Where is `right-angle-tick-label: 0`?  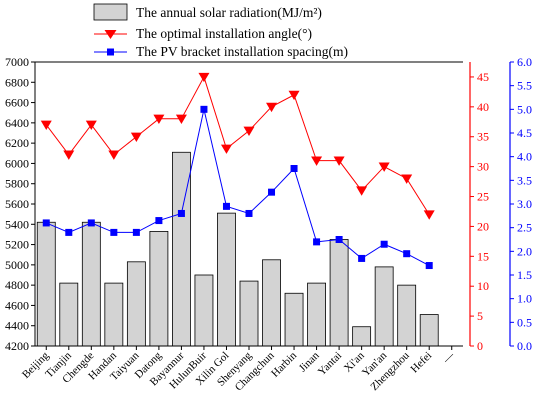
right-angle-tick-label: 0 is located at coordinates (480, 346).